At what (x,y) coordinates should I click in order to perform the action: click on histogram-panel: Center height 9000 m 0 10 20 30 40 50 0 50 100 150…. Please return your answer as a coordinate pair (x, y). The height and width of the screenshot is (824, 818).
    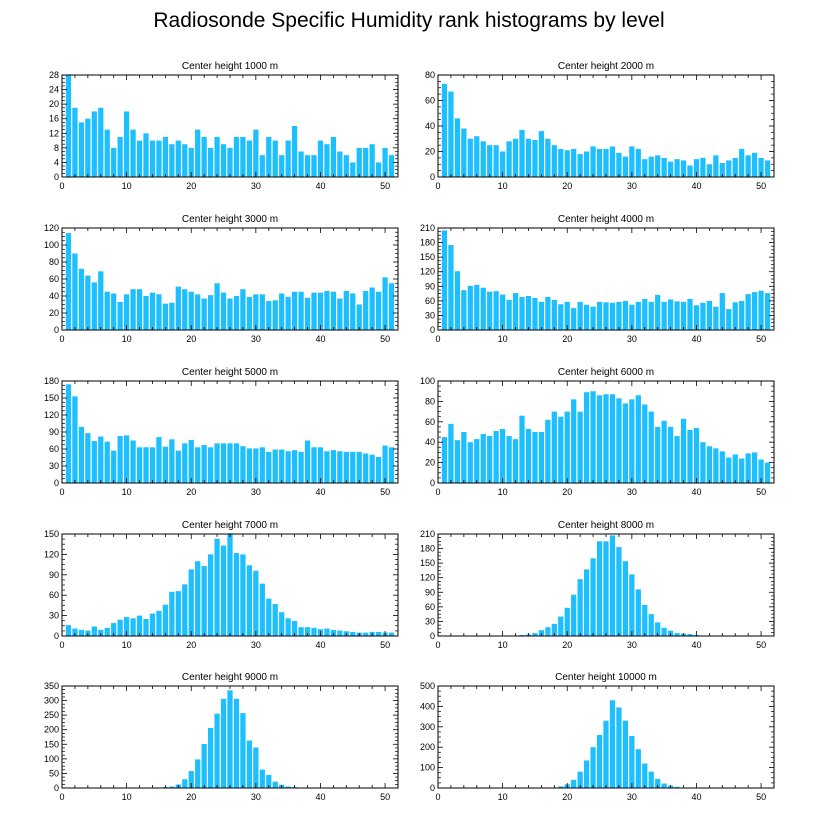
    Looking at the image, I should click on (221, 737).